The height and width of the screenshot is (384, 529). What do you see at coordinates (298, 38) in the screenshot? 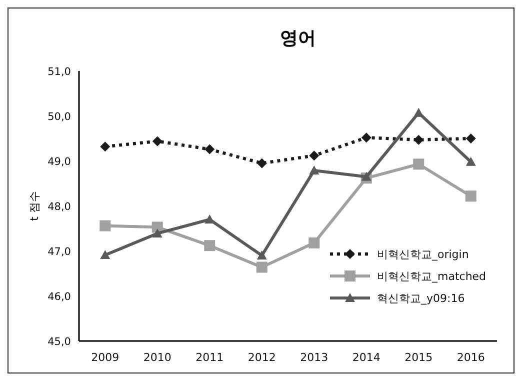
I see `chart-title: 영어` at bounding box center [298, 38].